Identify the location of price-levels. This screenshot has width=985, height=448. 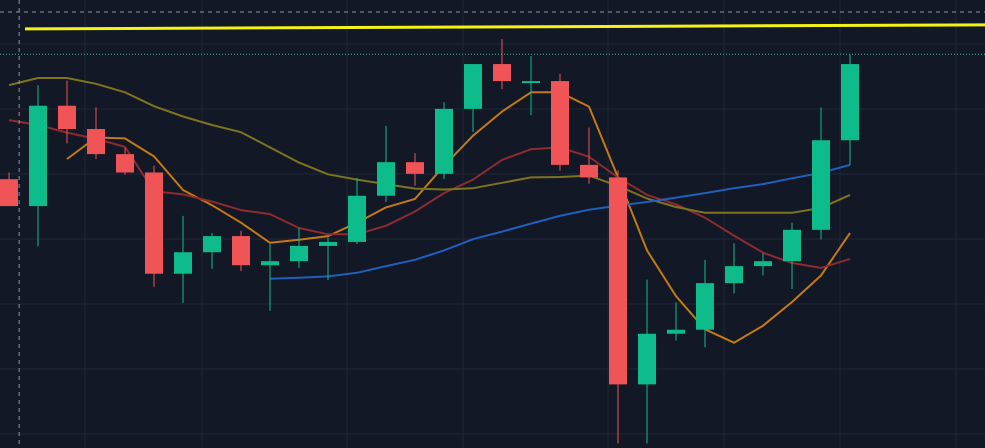
(492, 39).